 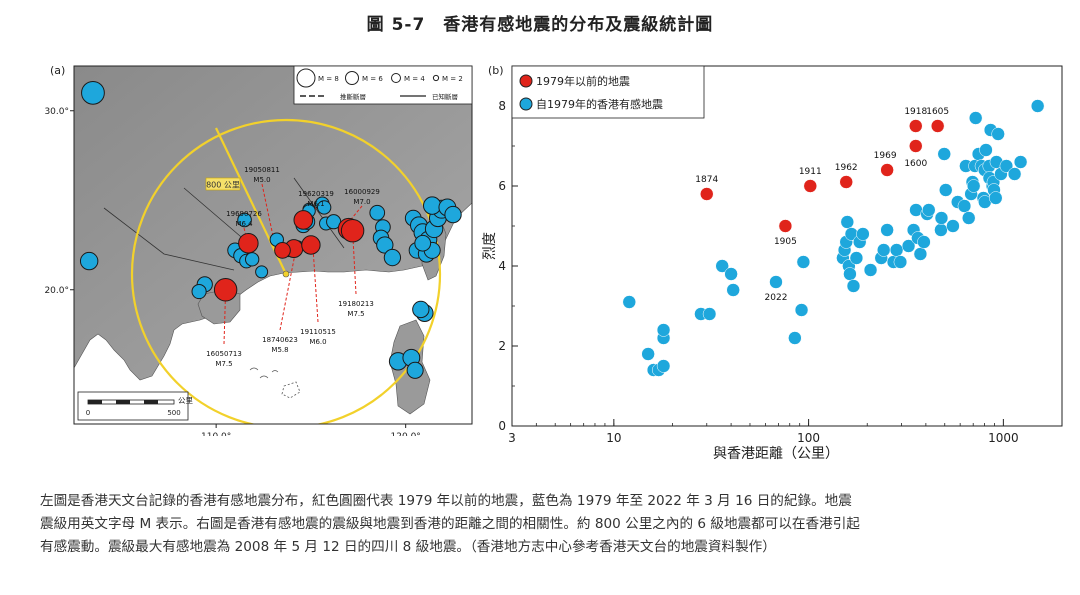 What do you see at coordinates (131, 402) in the screenshot?
I see `scale-bar` at bounding box center [131, 402].